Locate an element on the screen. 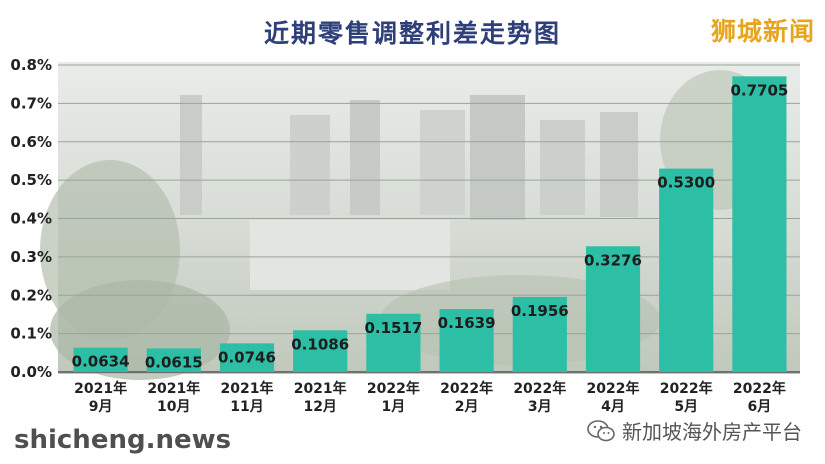 This screenshot has width=825, height=464. watermark-site: shicheng.news is located at coordinates (123, 440).